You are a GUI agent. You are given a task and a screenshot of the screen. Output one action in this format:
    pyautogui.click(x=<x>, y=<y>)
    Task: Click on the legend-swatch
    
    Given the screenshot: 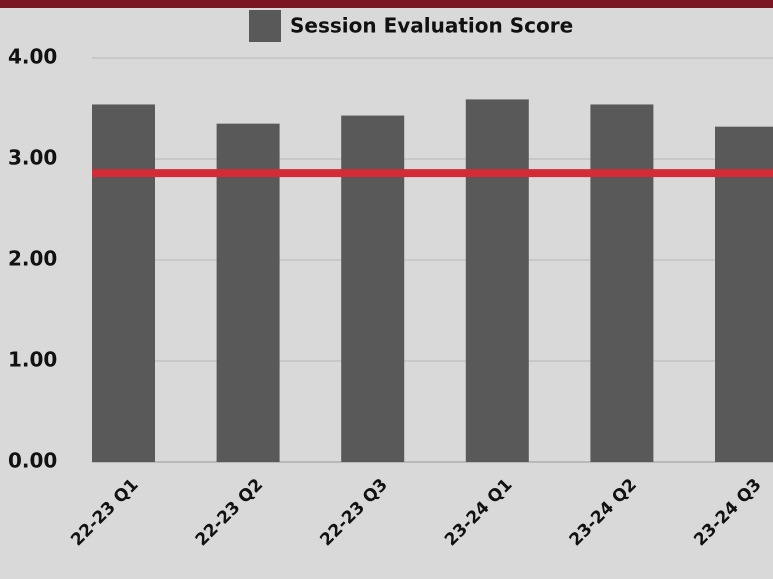 What is the action you would take?
    pyautogui.click(x=265, y=26)
    